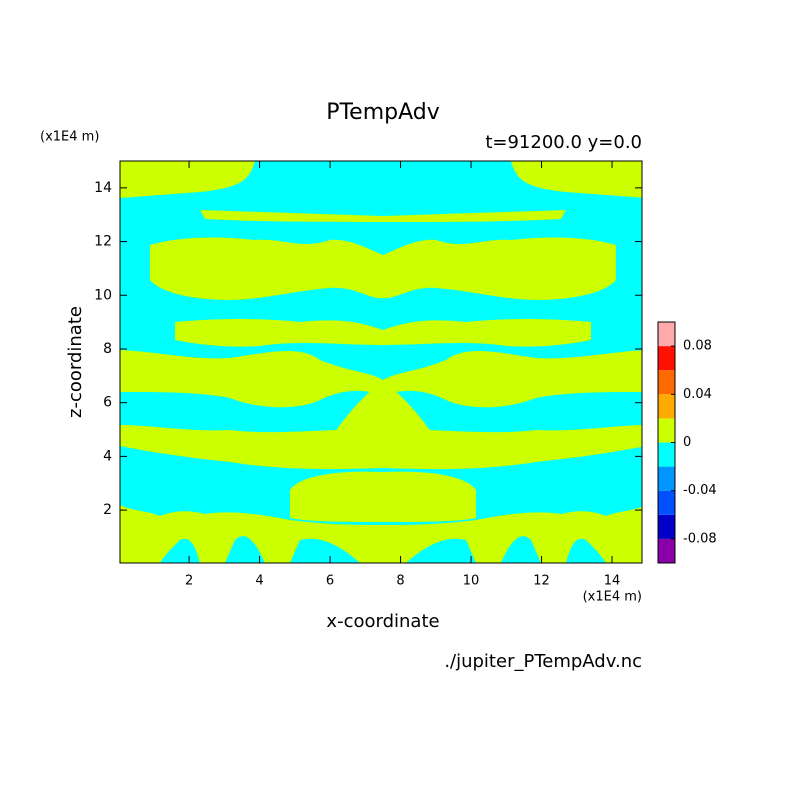 This screenshot has width=804, height=804. Describe the element at coordinates (383, 112) in the screenshot. I see `chart-title: PTempAdv` at that location.